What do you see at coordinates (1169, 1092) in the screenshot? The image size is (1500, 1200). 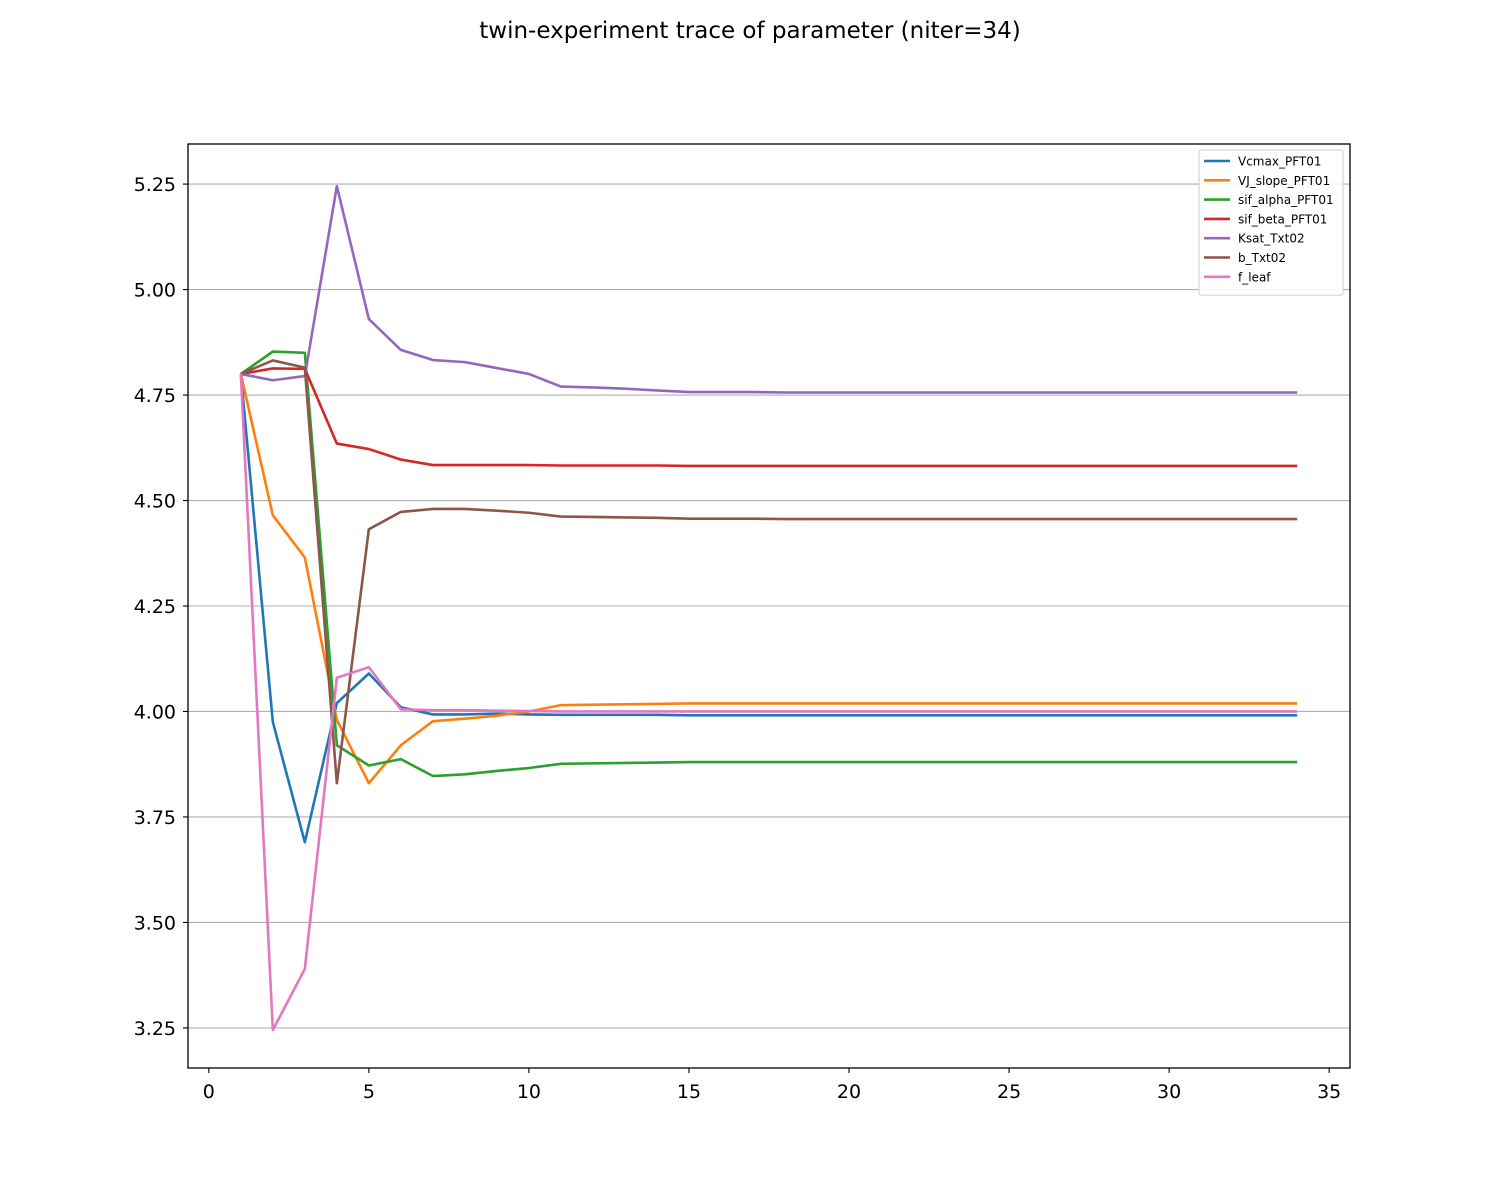 I see `x-tick-label: 30` at bounding box center [1169, 1092].